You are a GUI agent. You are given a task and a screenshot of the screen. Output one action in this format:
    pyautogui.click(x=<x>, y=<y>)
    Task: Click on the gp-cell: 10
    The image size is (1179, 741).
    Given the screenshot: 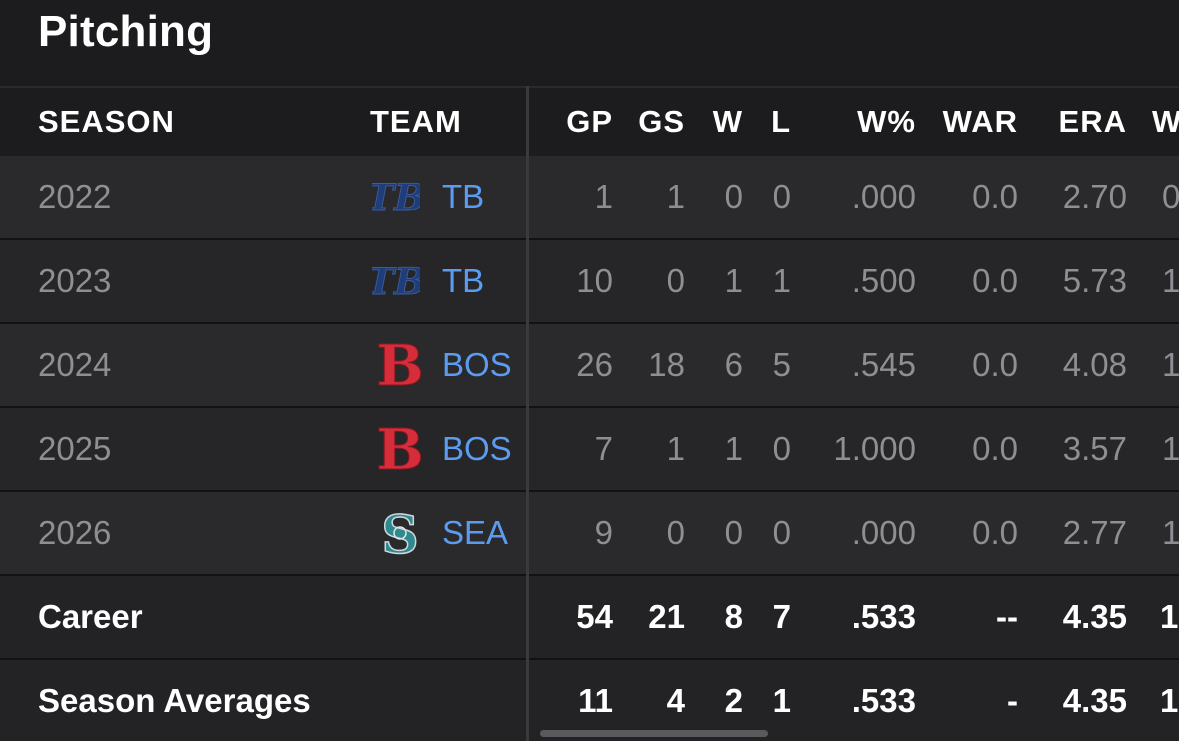 What is the action you would take?
    pyautogui.click(x=594, y=280)
    